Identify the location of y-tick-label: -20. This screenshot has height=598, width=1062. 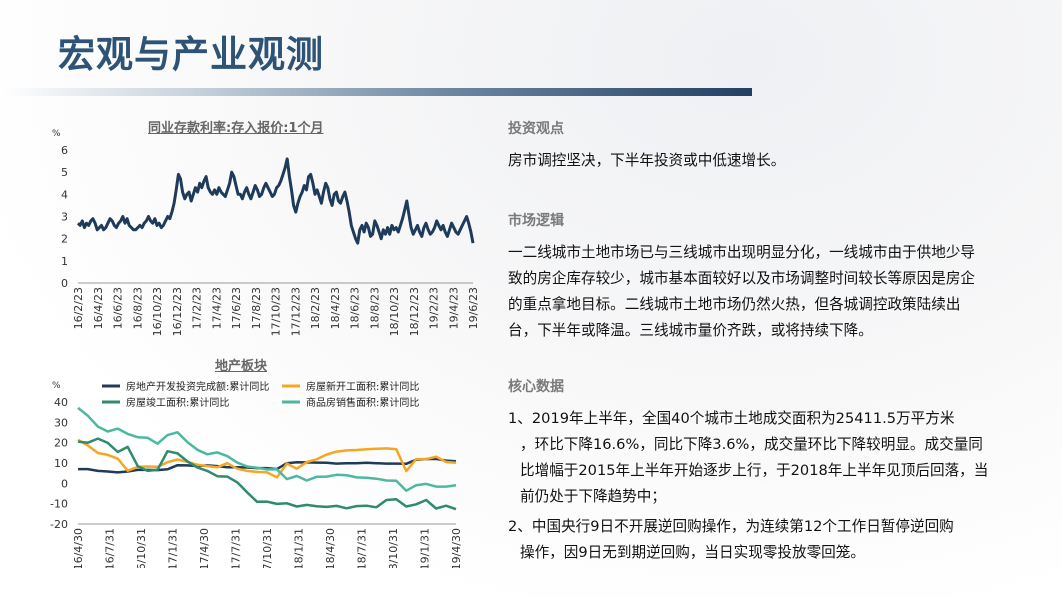
(59, 524).